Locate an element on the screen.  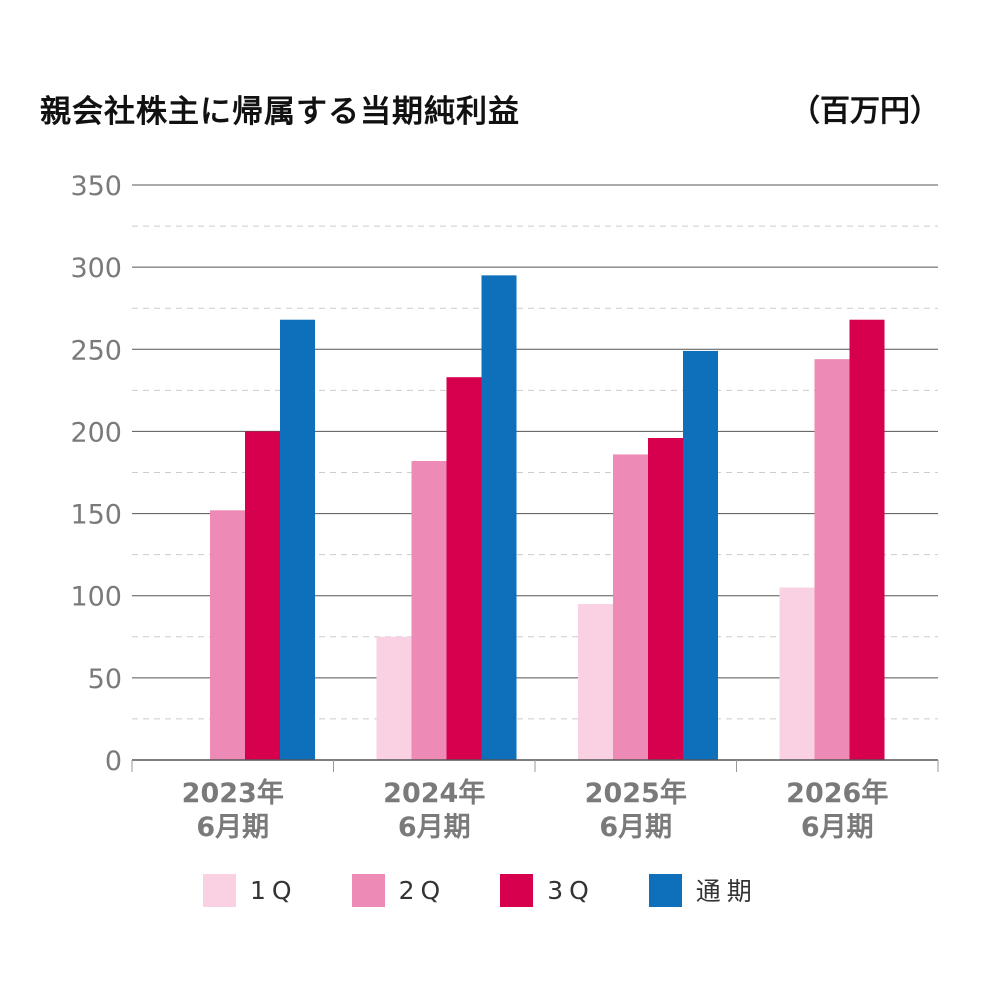
chart-title: 親会社株主に帰属する当期純利益 is located at coordinates (280, 112).